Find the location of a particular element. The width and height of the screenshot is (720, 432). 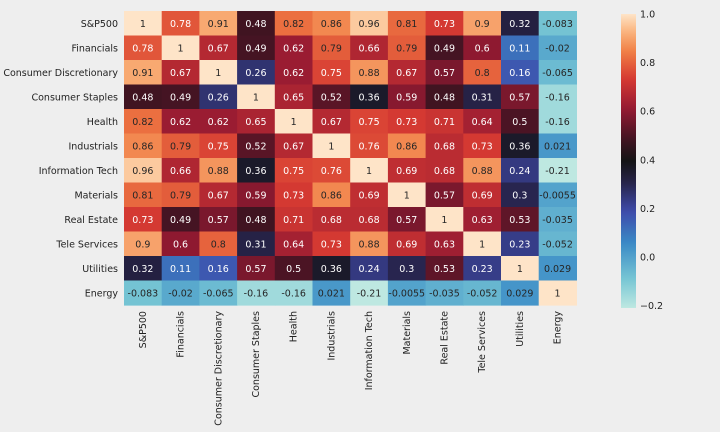

cell-value-label: 0.79 is located at coordinates (180, 146).